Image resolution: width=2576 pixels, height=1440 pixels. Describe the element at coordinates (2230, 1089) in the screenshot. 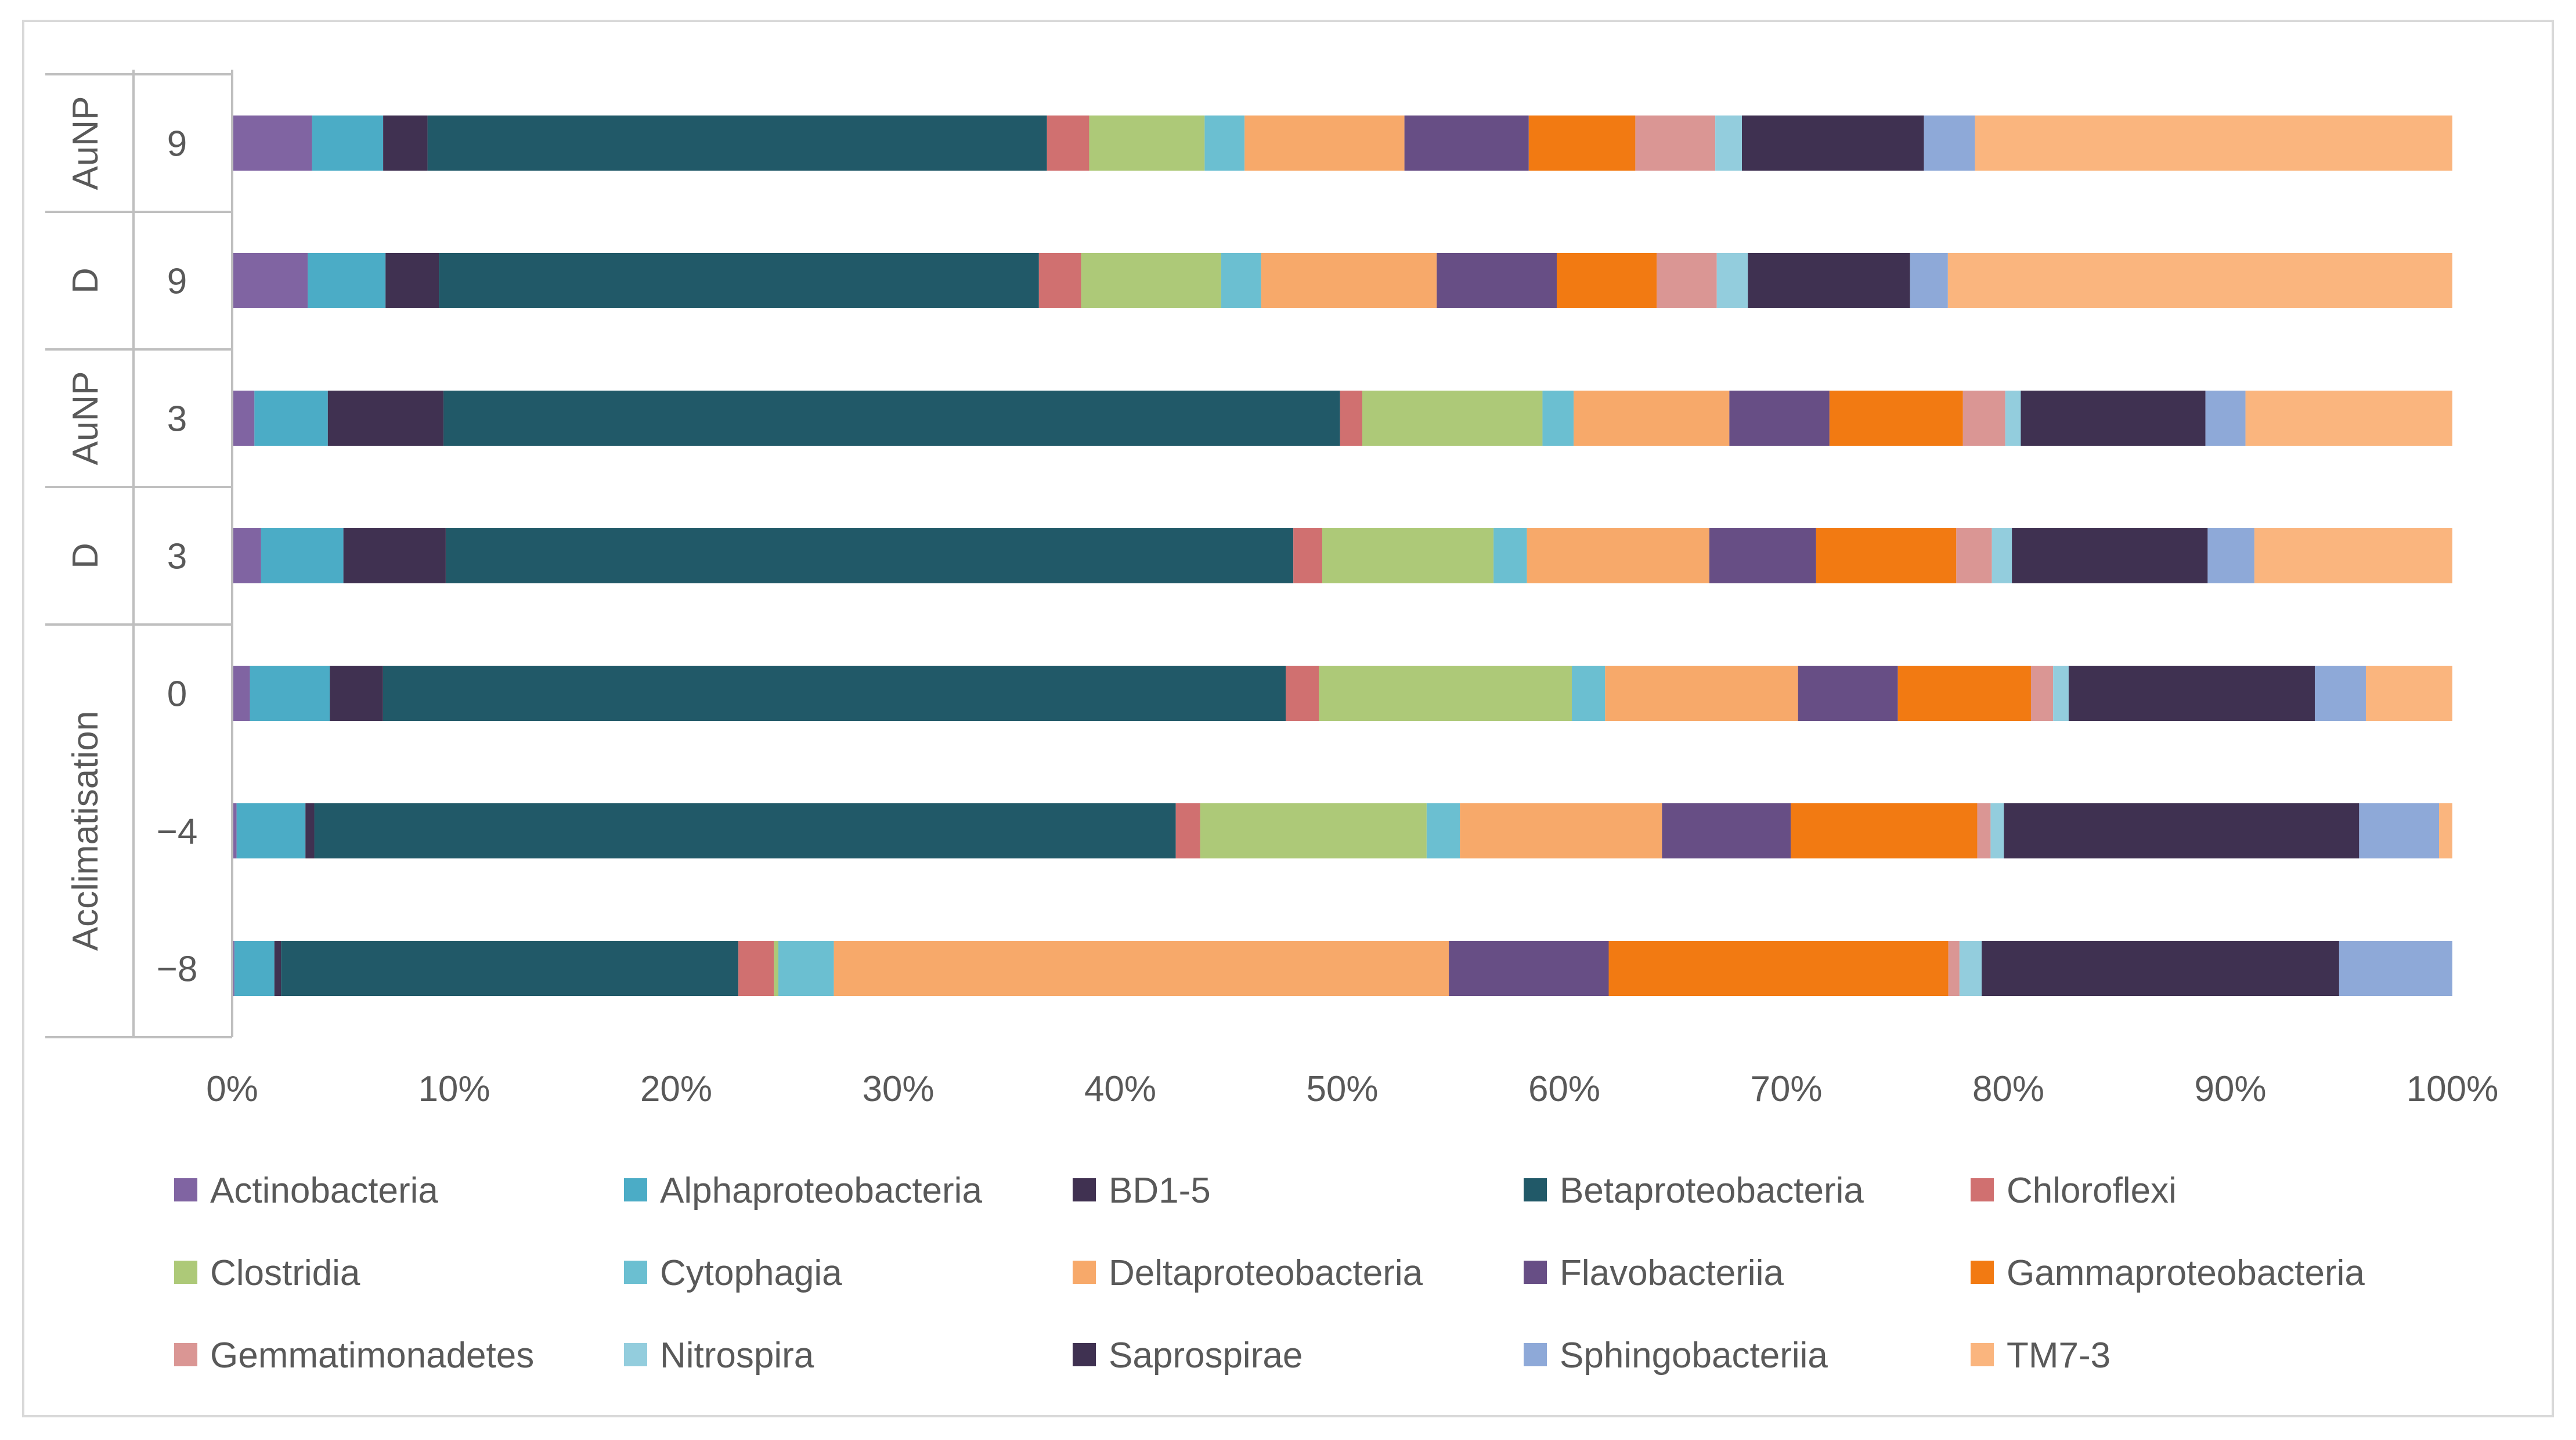

I see `x-tick-label: 90%` at that location.